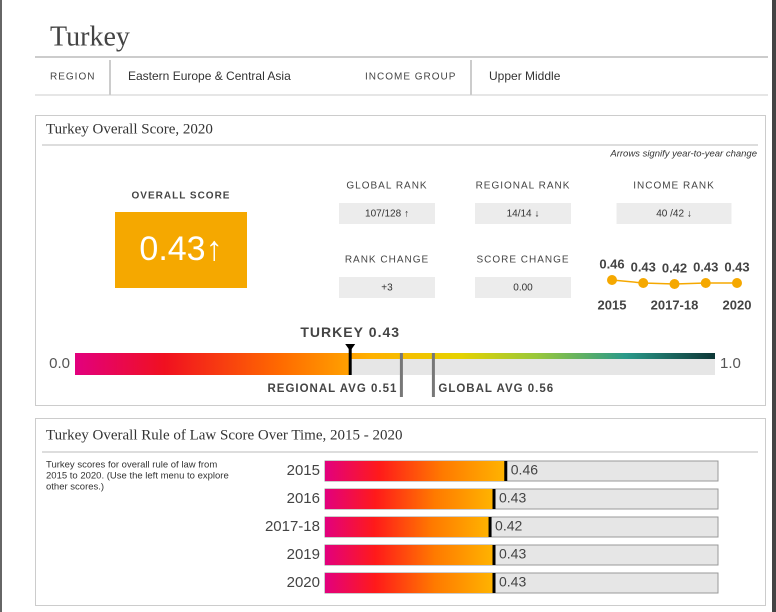 The width and height of the screenshot is (776, 612). I want to click on marker-label: TURKEY 0.43, so click(350, 332).